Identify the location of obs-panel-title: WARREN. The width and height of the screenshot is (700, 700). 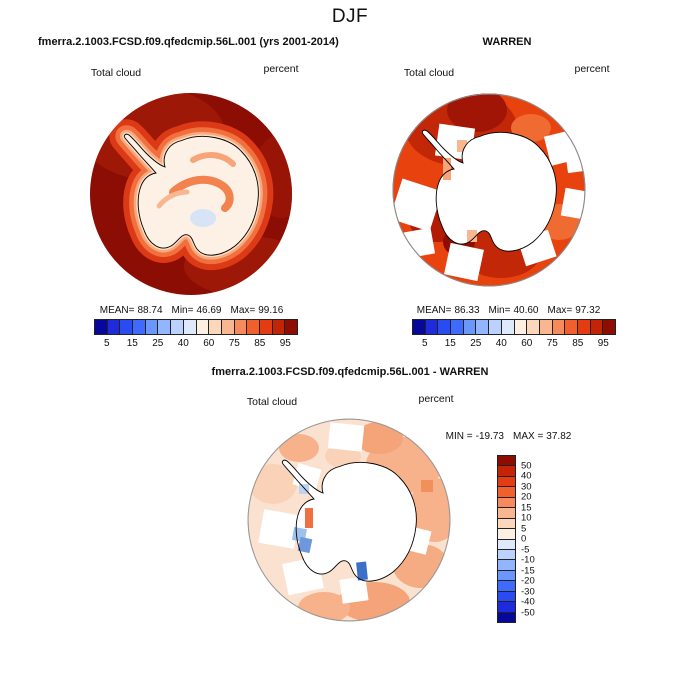
(507, 42).